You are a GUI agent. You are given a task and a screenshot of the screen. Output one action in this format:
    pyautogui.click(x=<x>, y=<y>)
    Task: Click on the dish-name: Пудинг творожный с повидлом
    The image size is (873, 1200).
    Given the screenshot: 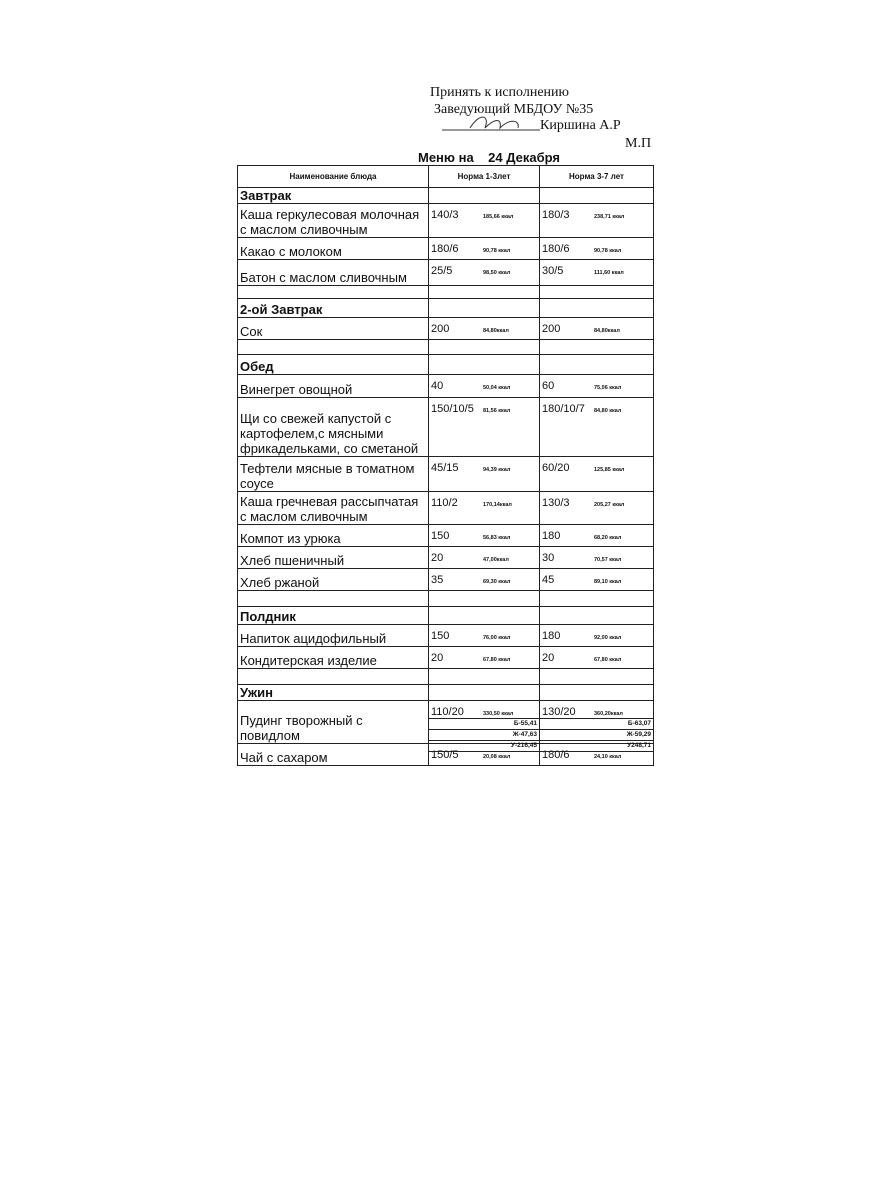 What is the action you would take?
    pyautogui.click(x=333, y=722)
    